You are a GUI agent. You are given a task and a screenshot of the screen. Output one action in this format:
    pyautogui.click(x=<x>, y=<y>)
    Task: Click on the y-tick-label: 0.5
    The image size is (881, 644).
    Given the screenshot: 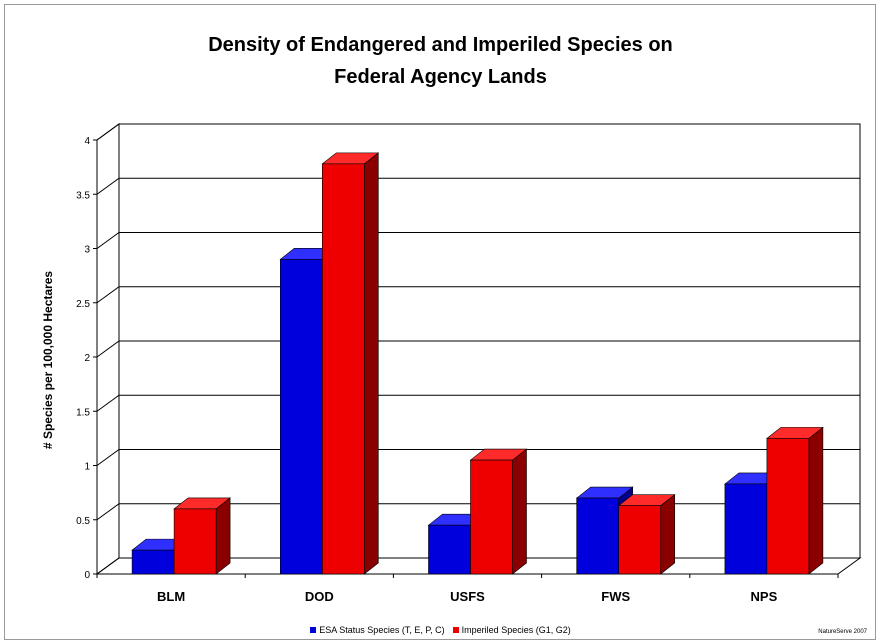 What is the action you would take?
    pyautogui.click(x=83, y=521)
    